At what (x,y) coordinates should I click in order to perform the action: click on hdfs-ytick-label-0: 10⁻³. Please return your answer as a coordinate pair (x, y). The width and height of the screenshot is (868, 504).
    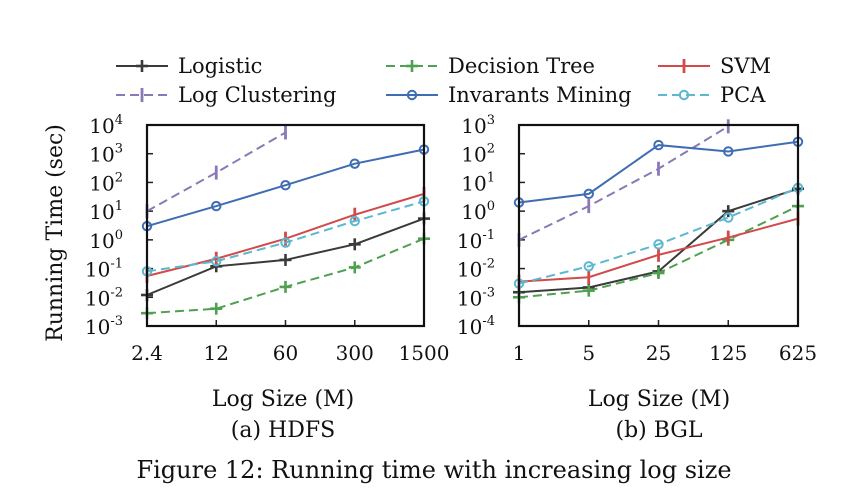
    Looking at the image, I should click on (104, 326).